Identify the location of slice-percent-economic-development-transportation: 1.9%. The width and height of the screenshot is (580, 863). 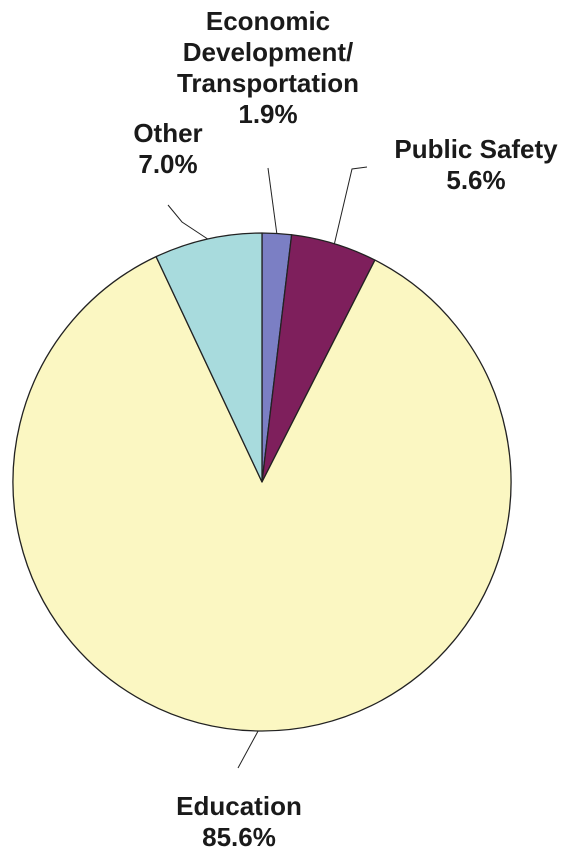
(267, 114).